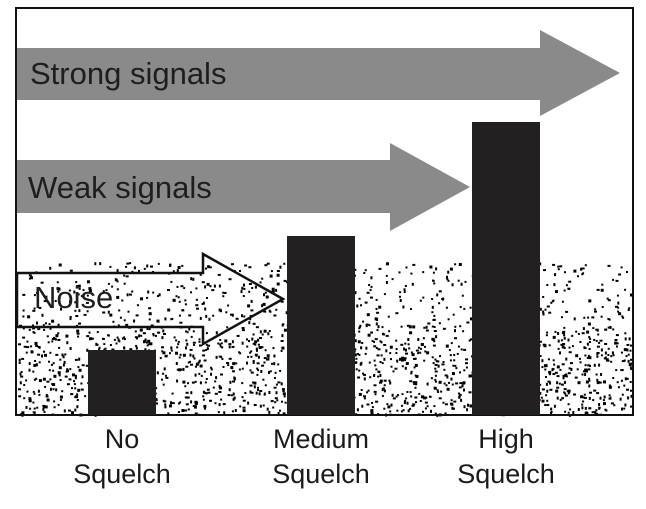 This screenshot has width=646, height=509. Describe the element at coordinates (506, 268) in the screenshot. I see `bar-high-squelch` at that location.